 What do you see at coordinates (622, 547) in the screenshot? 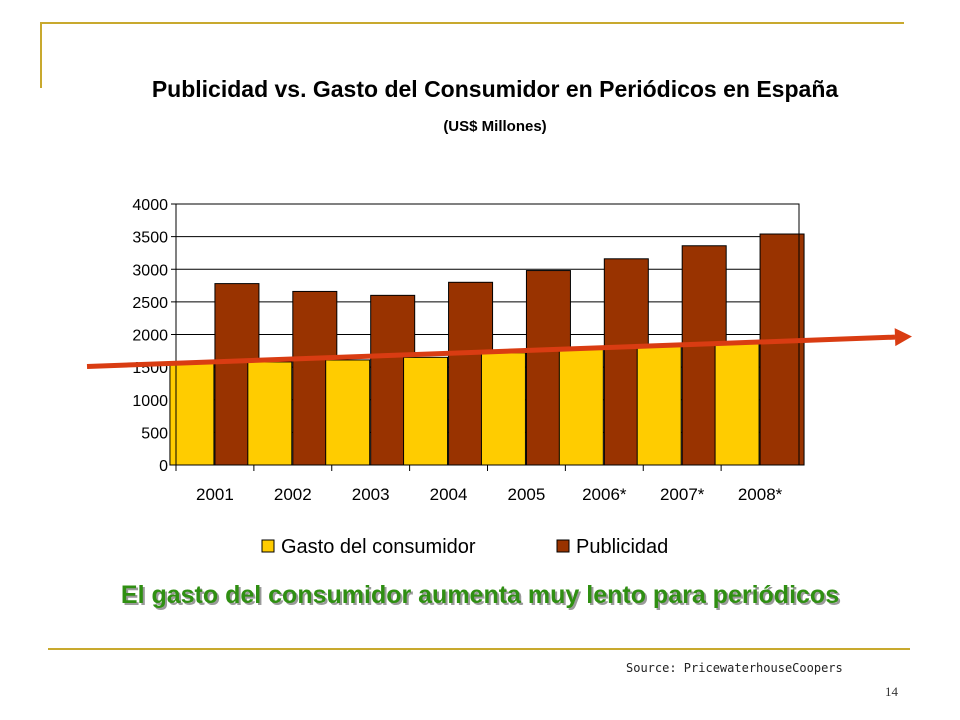
I see `legend-label: Publicidad` at bounding box center [622, 547].